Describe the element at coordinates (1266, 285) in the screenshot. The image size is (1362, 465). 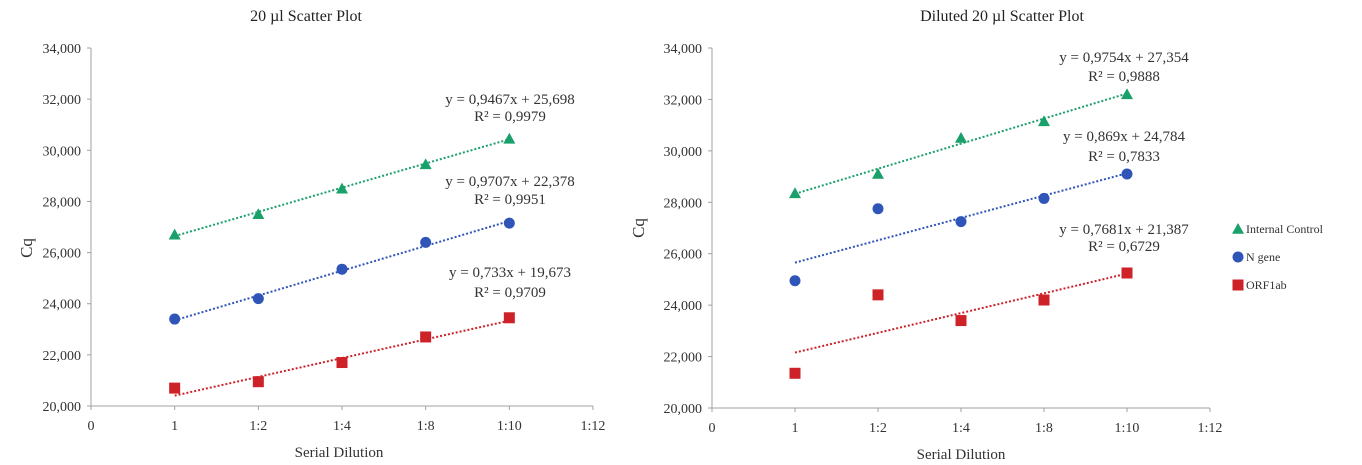
I see `legend-label: ORF1ab` at that location.